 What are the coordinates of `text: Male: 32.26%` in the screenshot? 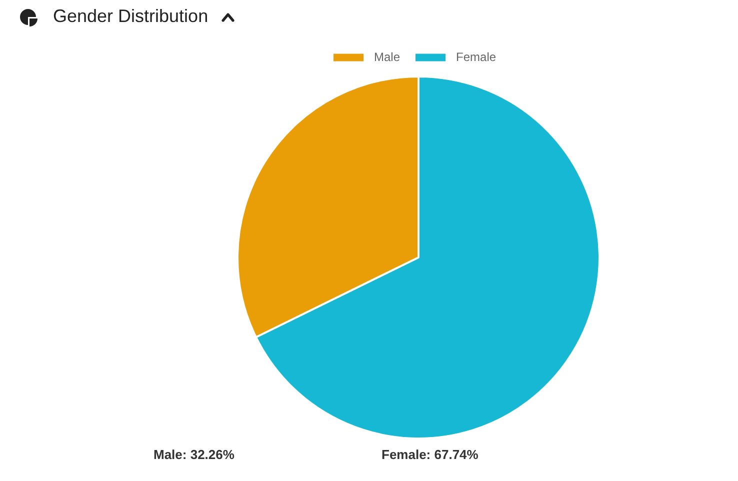 It's located at (194, 454).